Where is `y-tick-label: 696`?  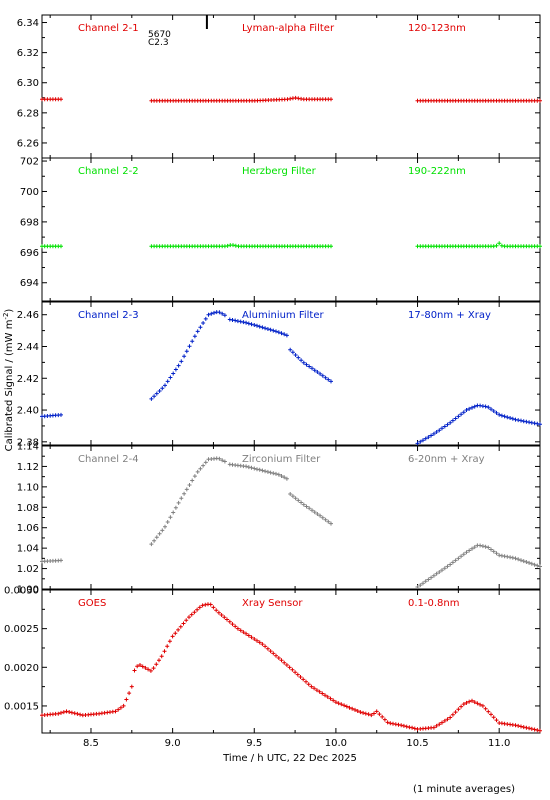 y-tick-label: 696 is located at coordinates (29, 253).